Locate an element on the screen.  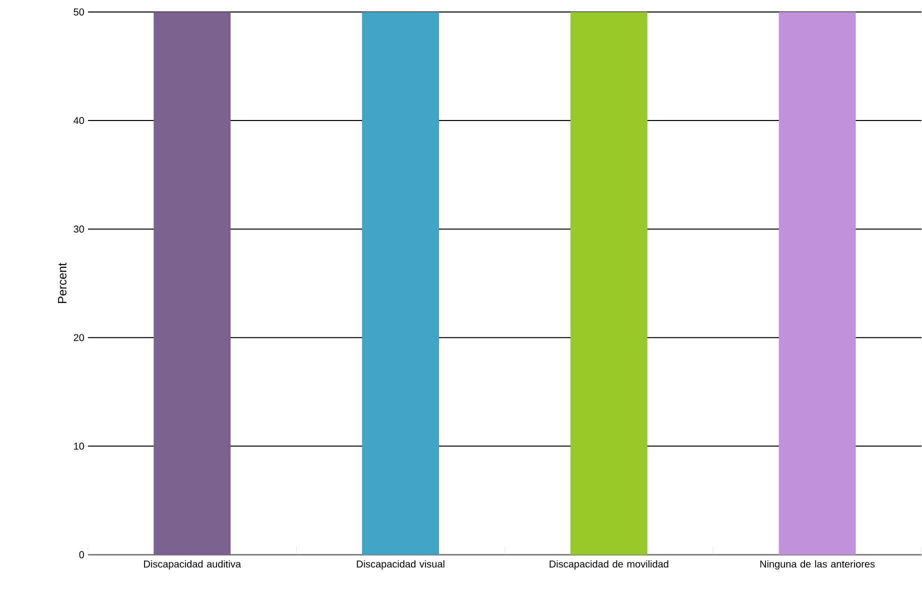
y-tick-label: 10 is located at coordinates (79, 446).